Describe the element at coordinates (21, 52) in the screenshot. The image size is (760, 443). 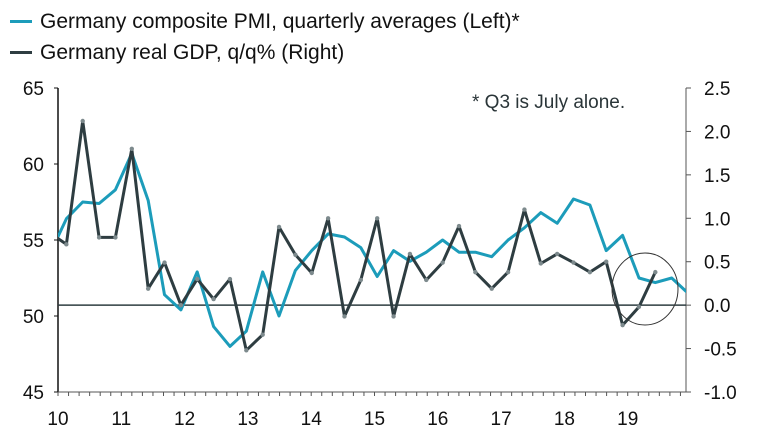
I see `legend-swatch-gdp` at that location.